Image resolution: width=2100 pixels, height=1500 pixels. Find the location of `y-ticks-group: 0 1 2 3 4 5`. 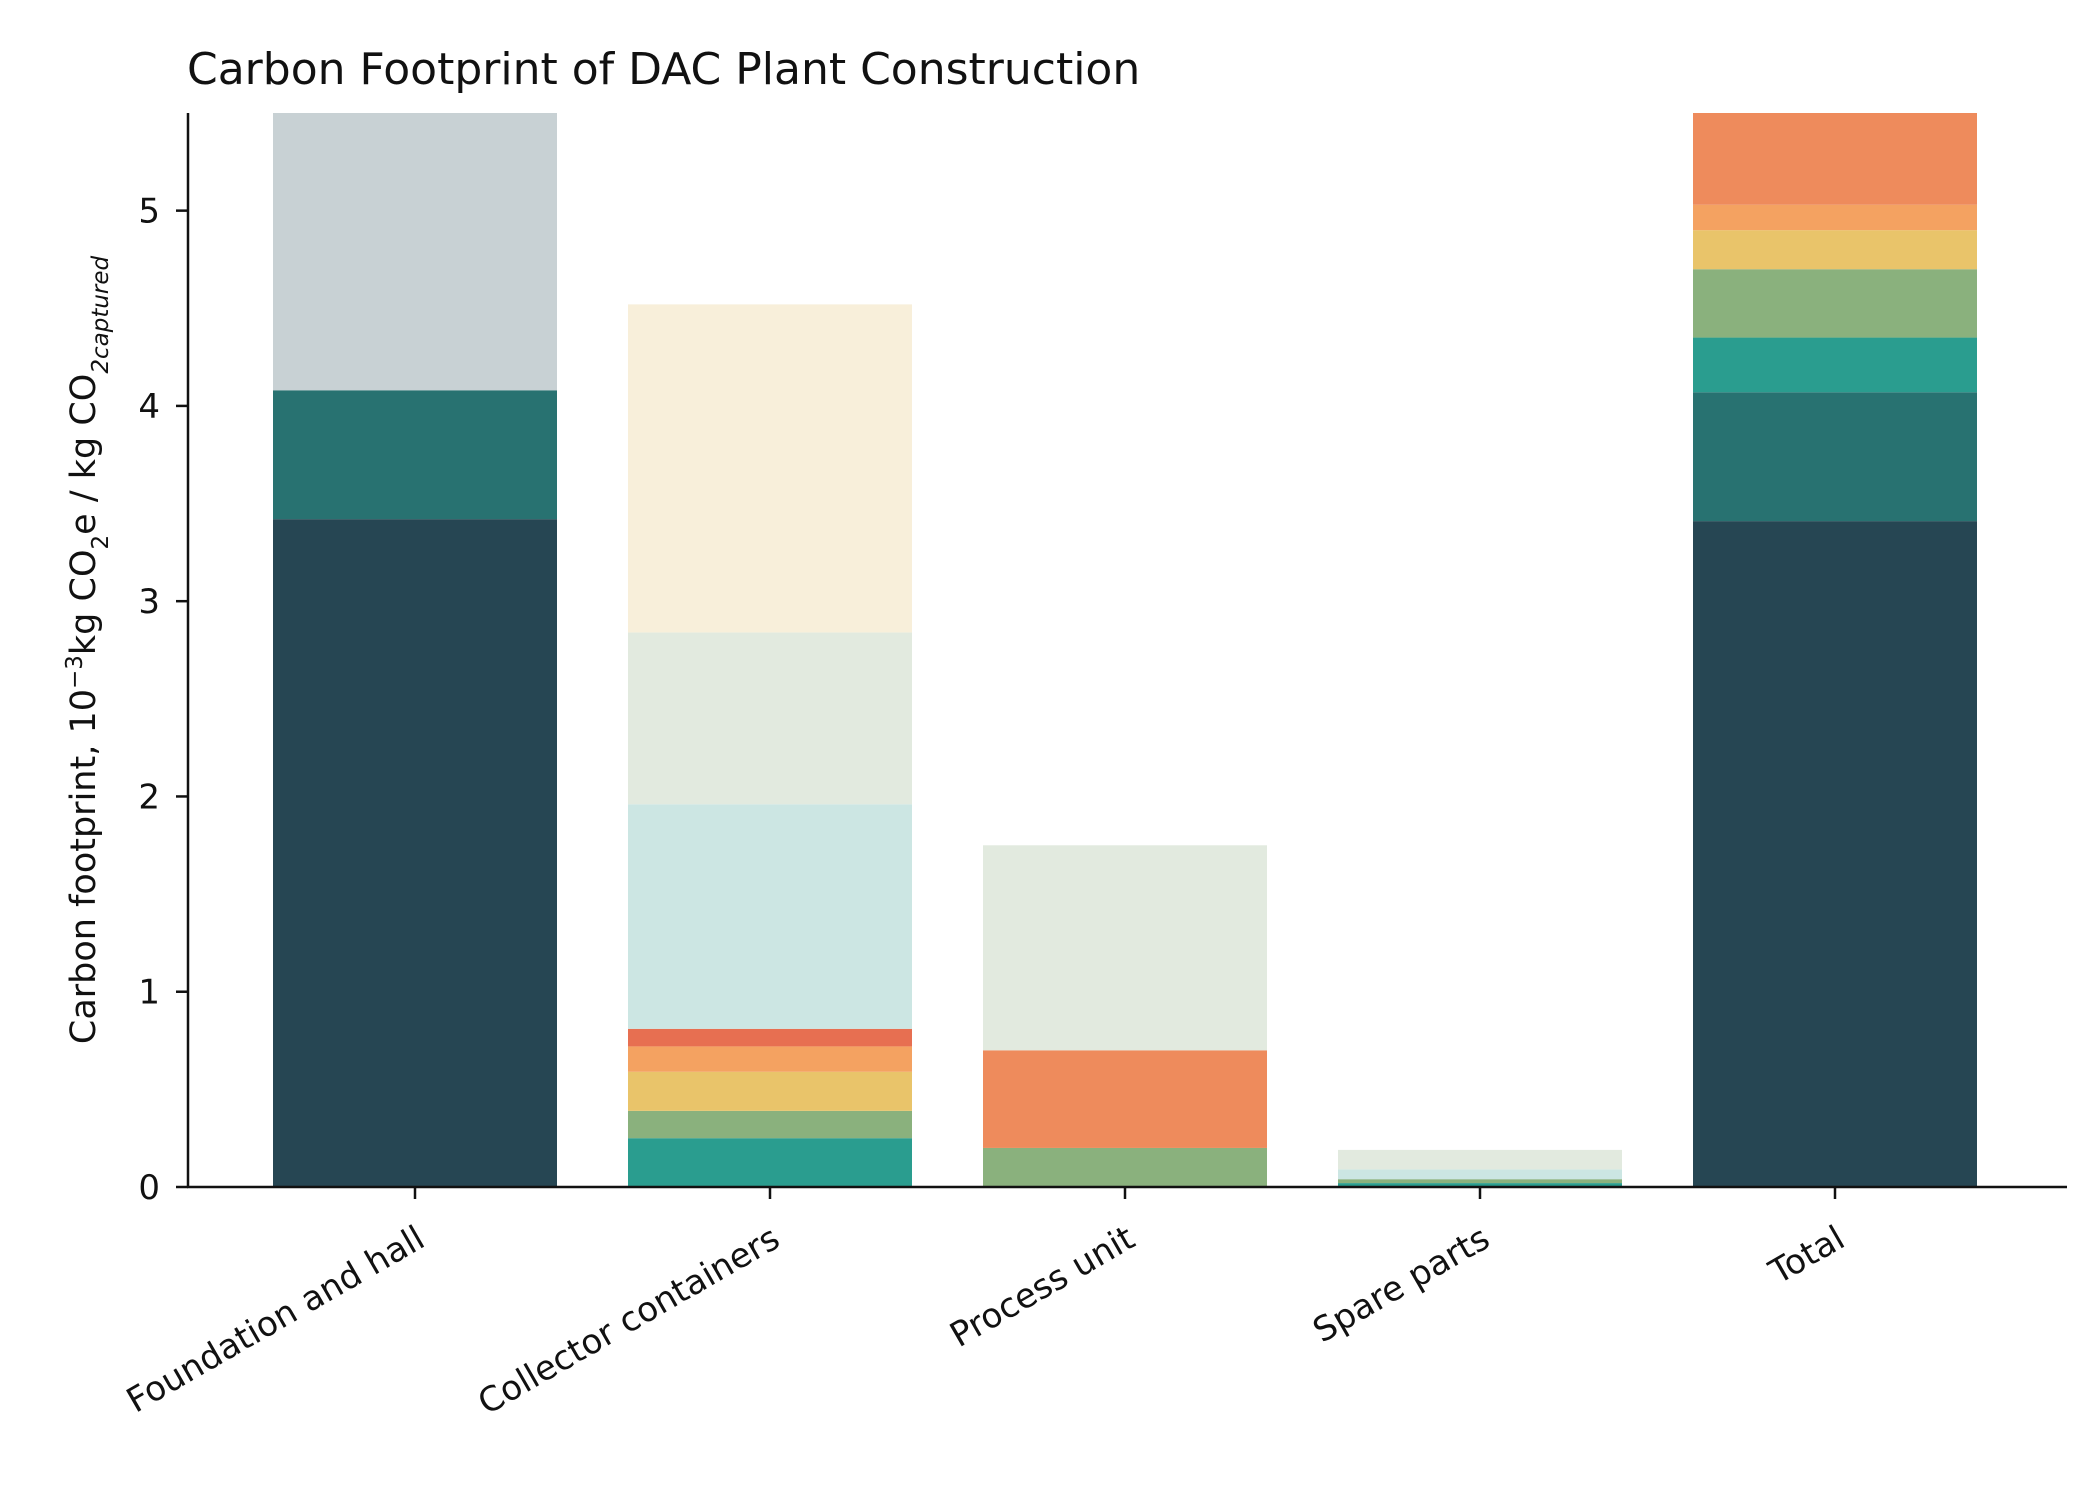

y-ticks-group: 0 1 2 3 4 5 is located at coordinates (163, 700).